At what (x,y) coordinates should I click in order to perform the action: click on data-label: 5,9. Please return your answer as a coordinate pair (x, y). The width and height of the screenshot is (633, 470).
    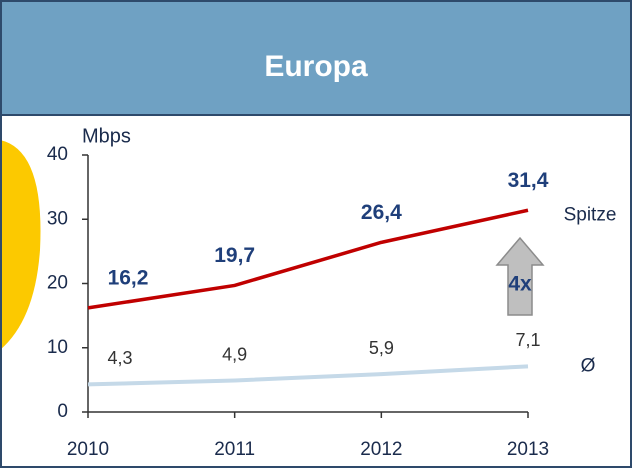
    Looking at the image, I should click on (381, 348).